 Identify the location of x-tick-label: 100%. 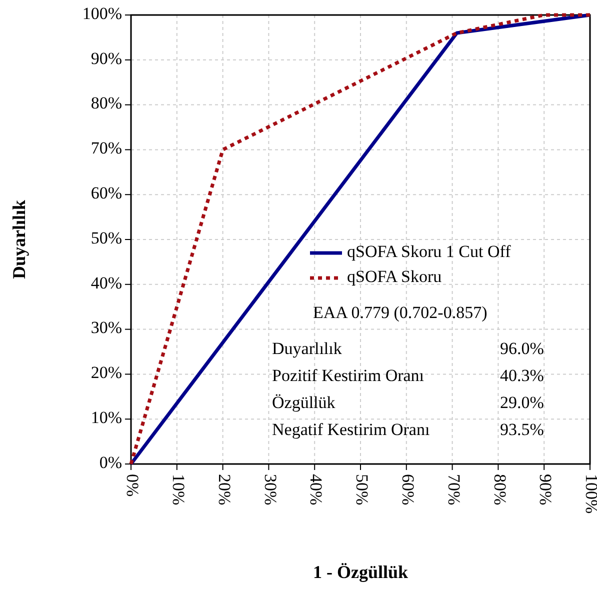
(589, 494).